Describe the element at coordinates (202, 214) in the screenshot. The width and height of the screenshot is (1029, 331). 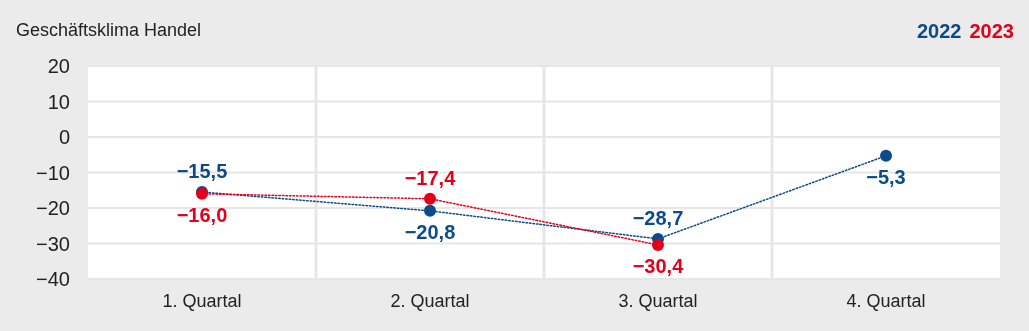
I see `data-label: −16,0` at that location.